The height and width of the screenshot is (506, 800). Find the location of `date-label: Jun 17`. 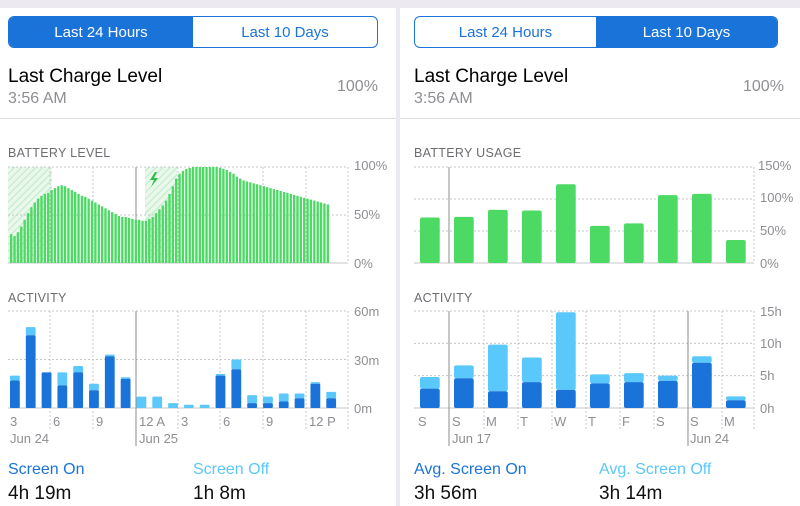

date-label: Jun 17 is located at coordinates (471, 438).